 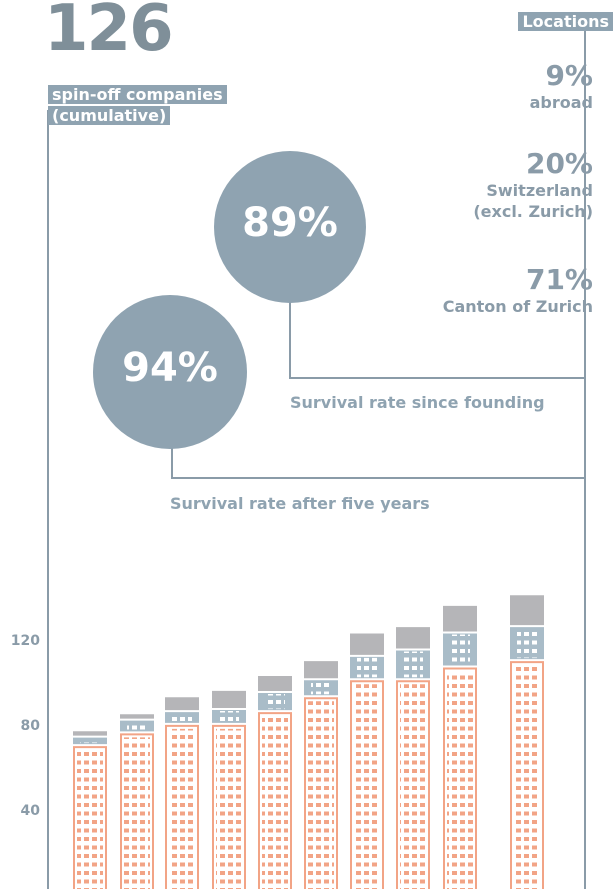 I want to click on location-name: abroad, so click(x=561, y=102).